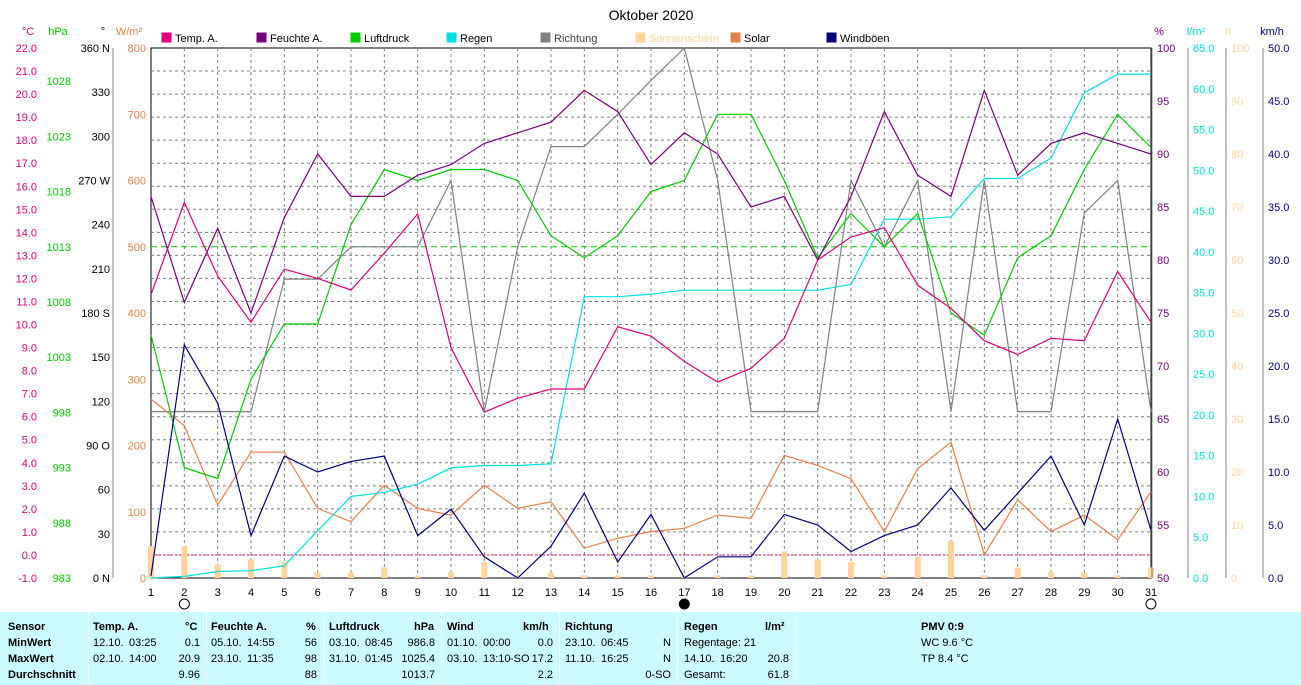  What do you see at coordinates (575, 39) in the screenshot?
I see `legend-label: Richtung` at bounding box center [575, 39].